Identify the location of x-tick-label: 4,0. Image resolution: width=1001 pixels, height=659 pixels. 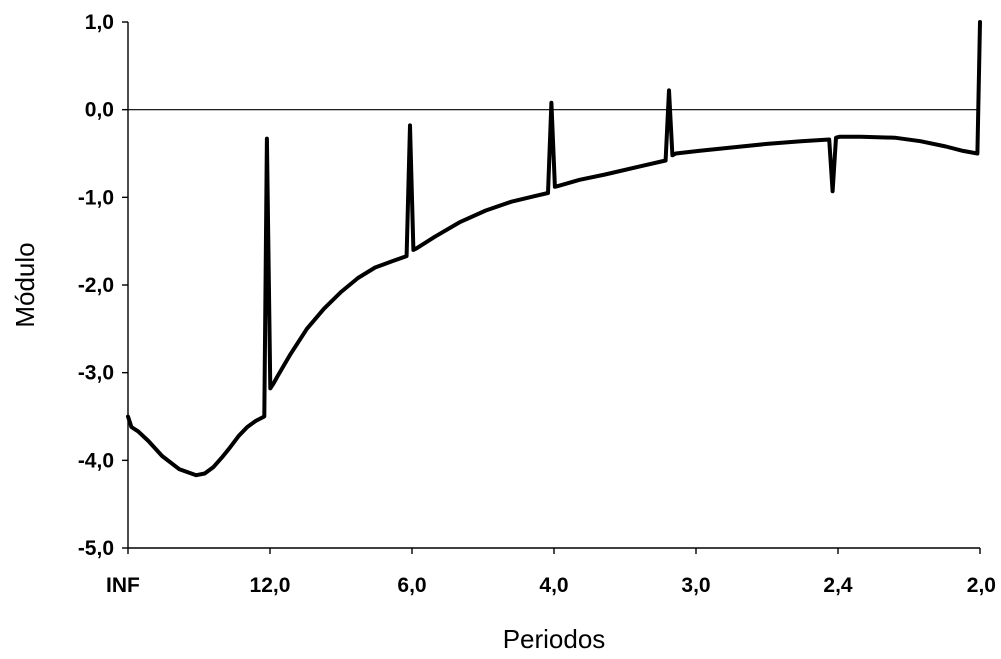
(553, 585).